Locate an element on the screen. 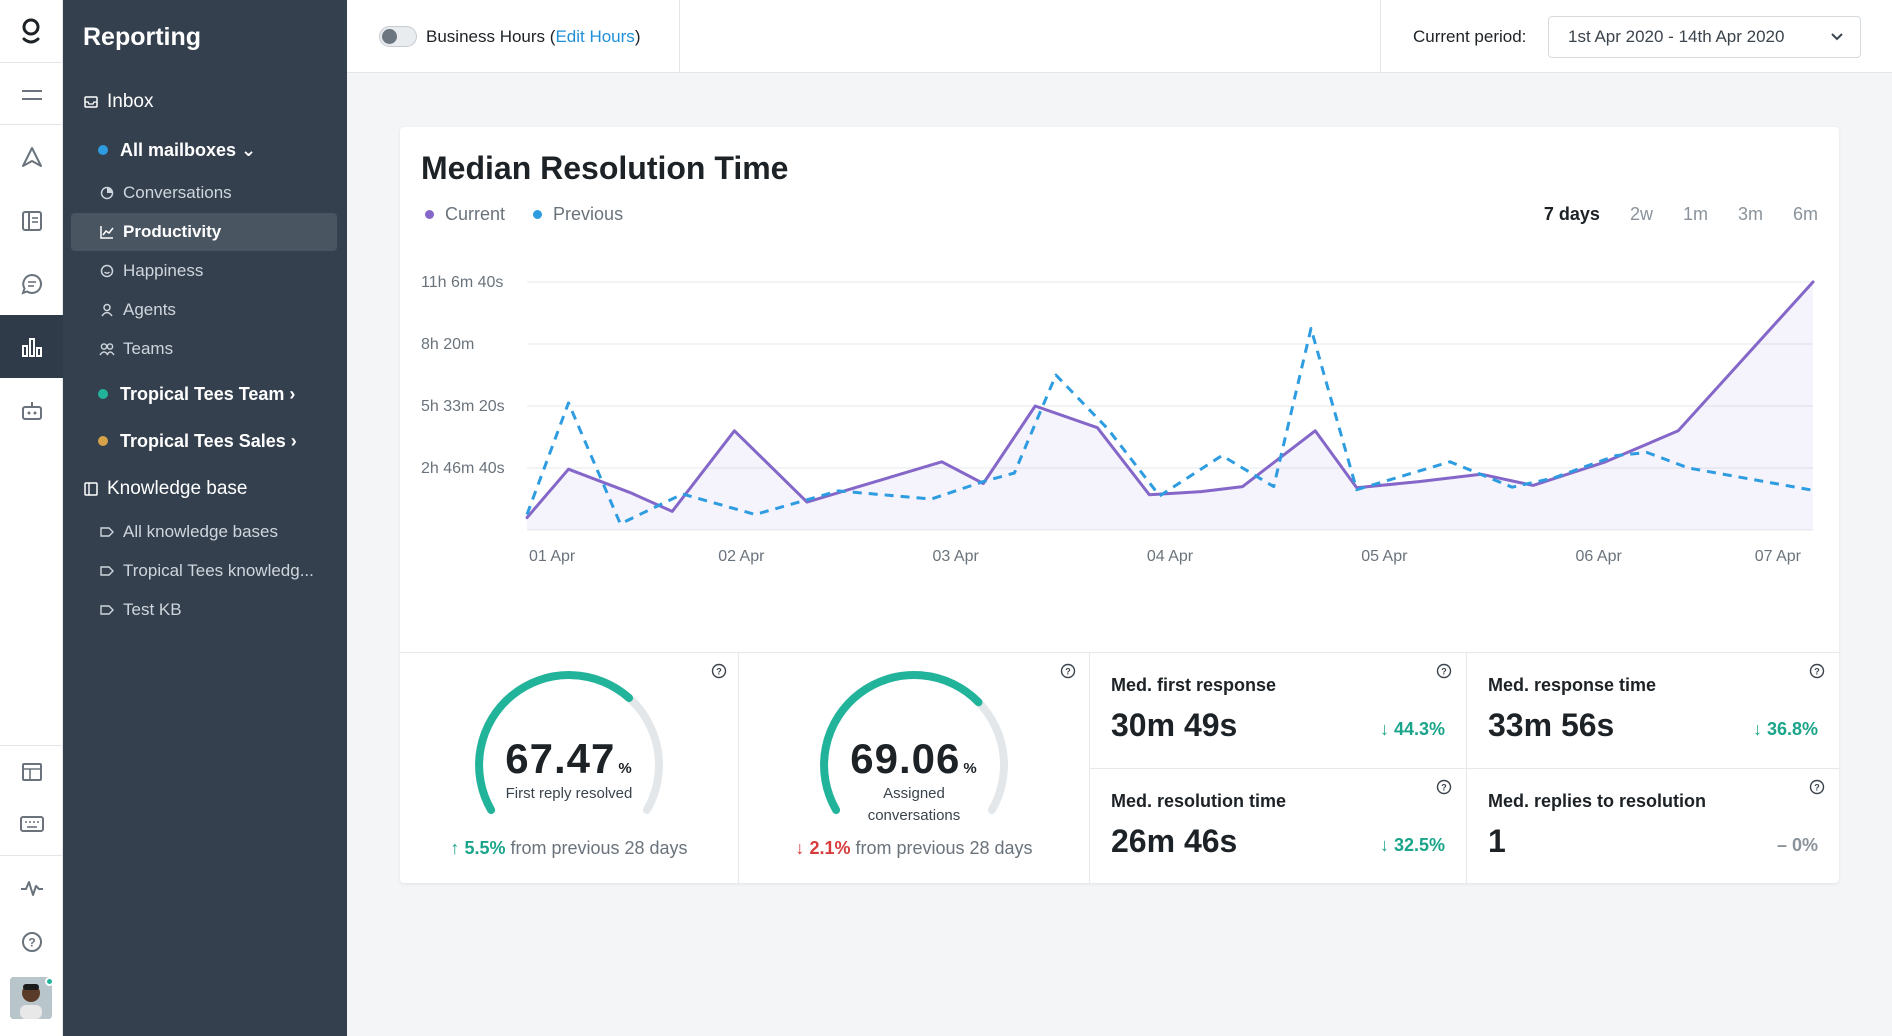 This screenshot has height=1036, width=1892. sidebar-item-label: Tropical Tees Team › is located at coordinates (208, 393).